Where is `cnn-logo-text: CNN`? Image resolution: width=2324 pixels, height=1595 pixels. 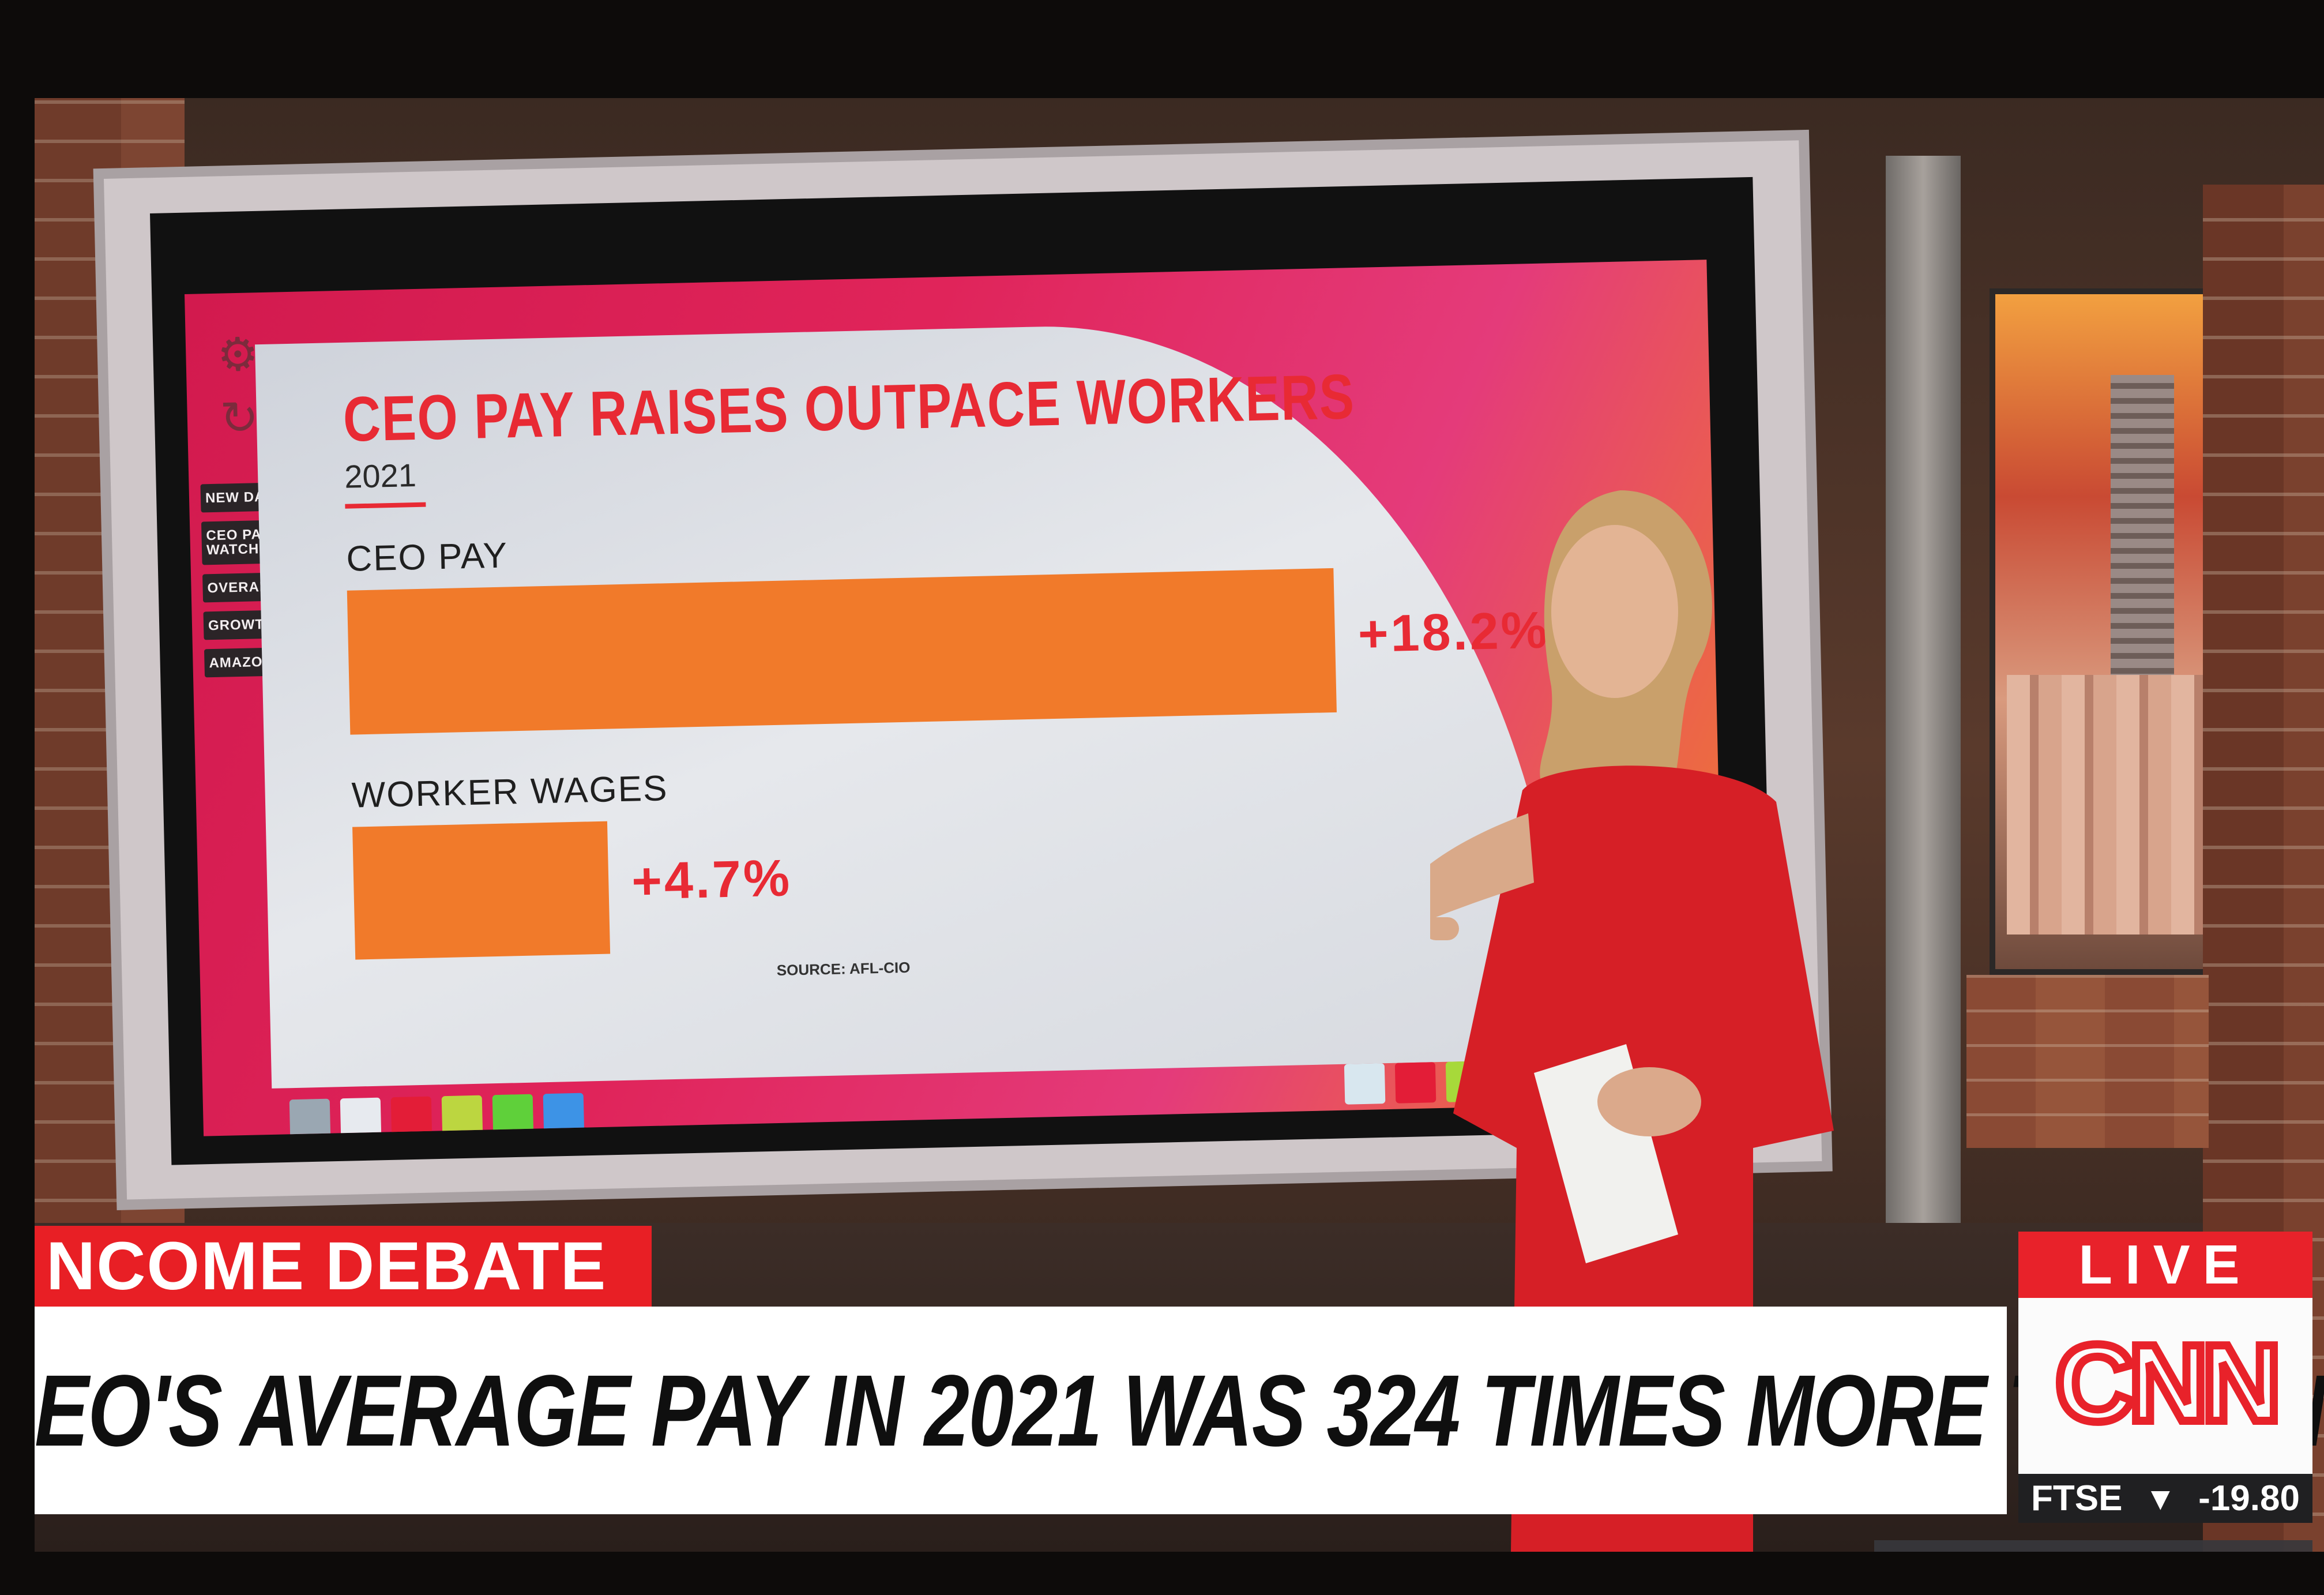
cnn-logo-text: CNN is located at coordinates (2165, 1386).